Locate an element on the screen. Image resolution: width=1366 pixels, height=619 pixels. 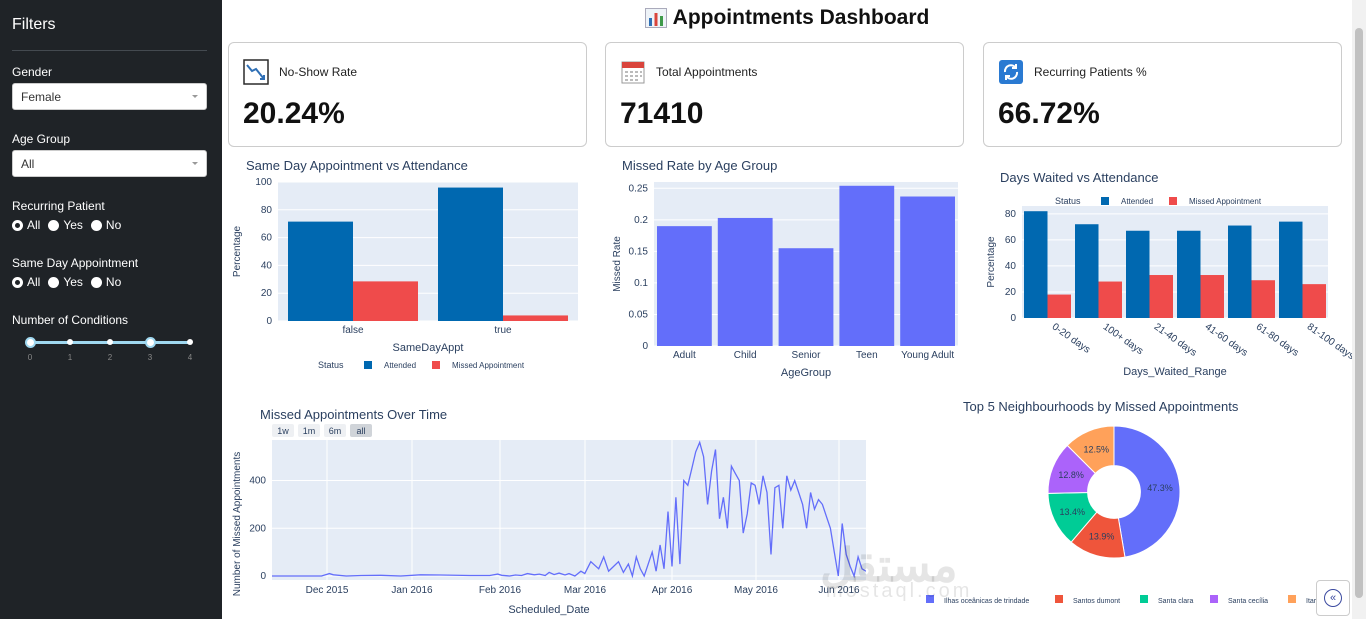
same-day-radio-all: All is located at coordinates (26, 282).